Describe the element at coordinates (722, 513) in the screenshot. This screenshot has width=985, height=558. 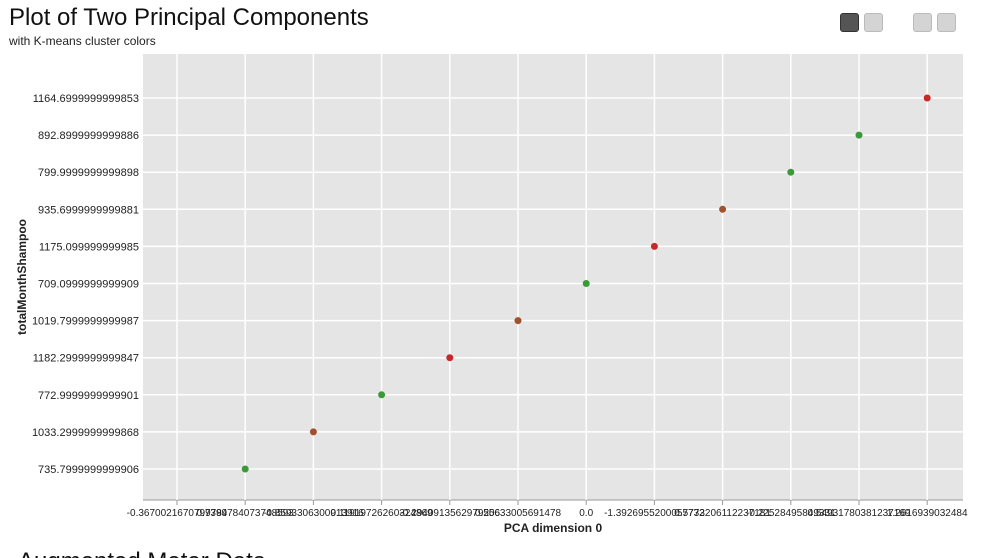
I see `x-tick-label: 0.5773206112237181` at that location.